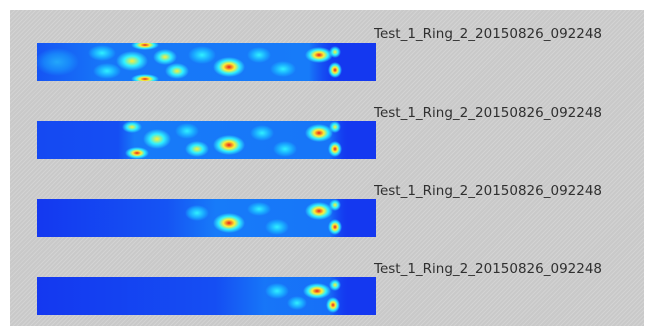 The height and width of the screenshot is (333, 650). I want to click on strip-label-2: Test_1_Ring_2_20150826_092248, so click(488, 113).